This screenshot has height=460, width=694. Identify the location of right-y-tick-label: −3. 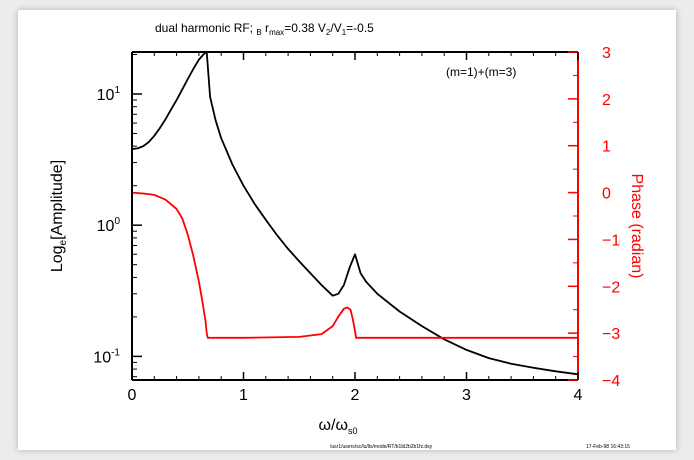
(611, 334).